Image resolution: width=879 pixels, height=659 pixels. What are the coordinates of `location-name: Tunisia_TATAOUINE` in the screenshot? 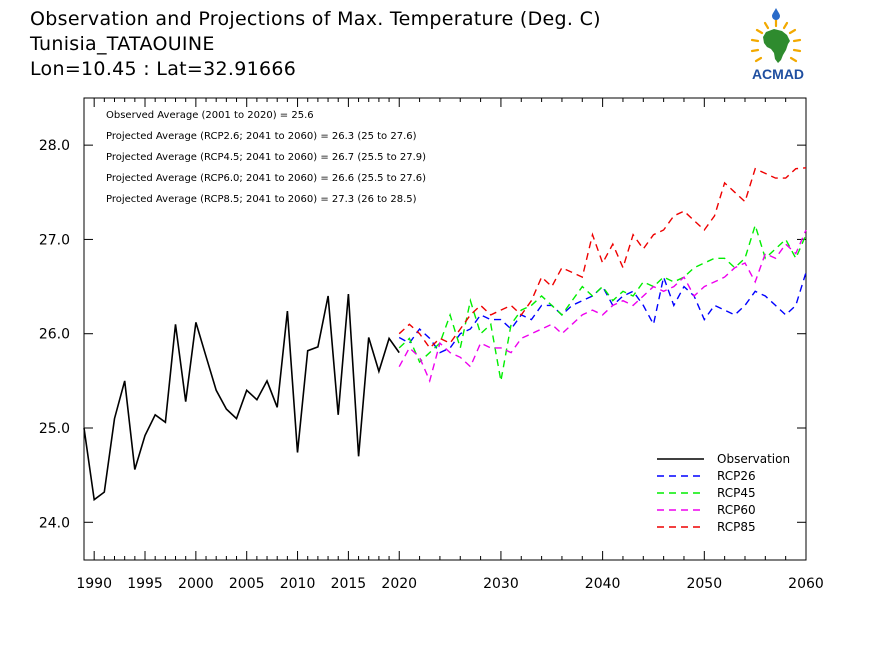 It's located at (122, 44).